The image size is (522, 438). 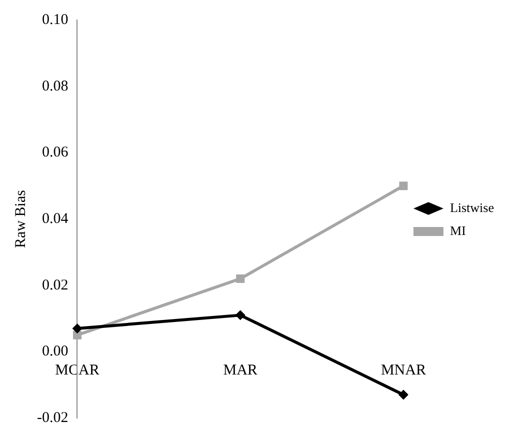 I want to click on x-tick-label: MNAR, so click(x=403, y=370).